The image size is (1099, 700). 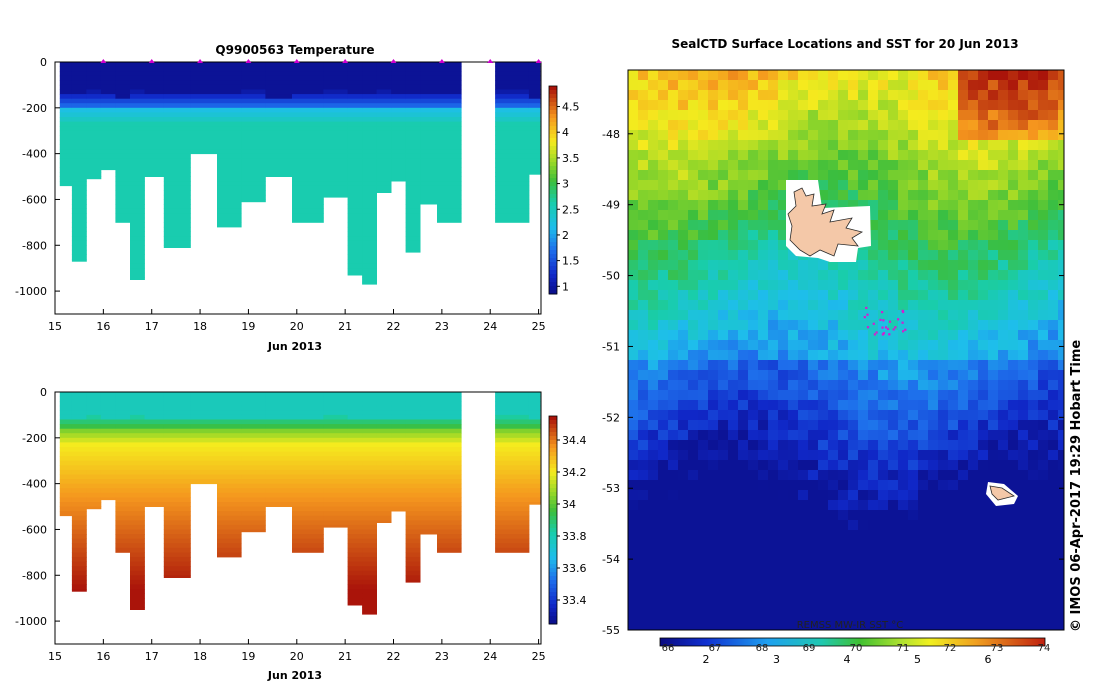 I want to click on x-tick-label: 15, so click(x=55, y=656).